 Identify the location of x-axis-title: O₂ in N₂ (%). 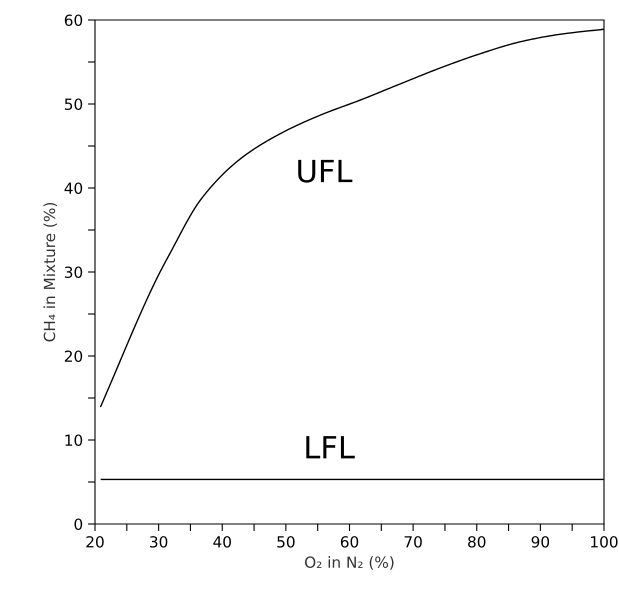
(349, 563).